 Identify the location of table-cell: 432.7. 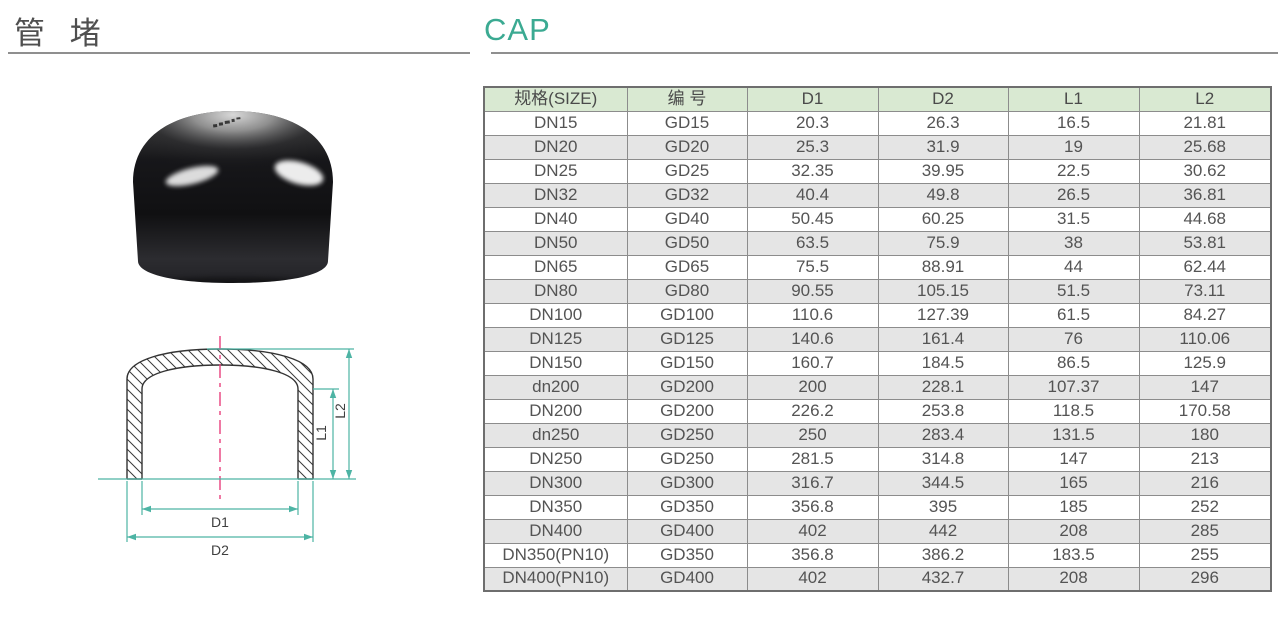
(943, 579).